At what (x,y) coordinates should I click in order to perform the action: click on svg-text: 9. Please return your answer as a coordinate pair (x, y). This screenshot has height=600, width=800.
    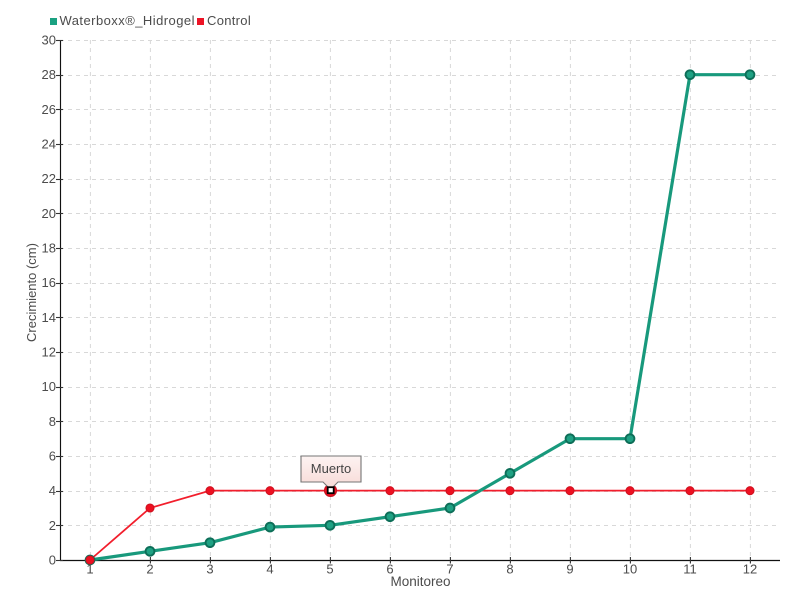
    Looking at the image, I should click on (569, 569).